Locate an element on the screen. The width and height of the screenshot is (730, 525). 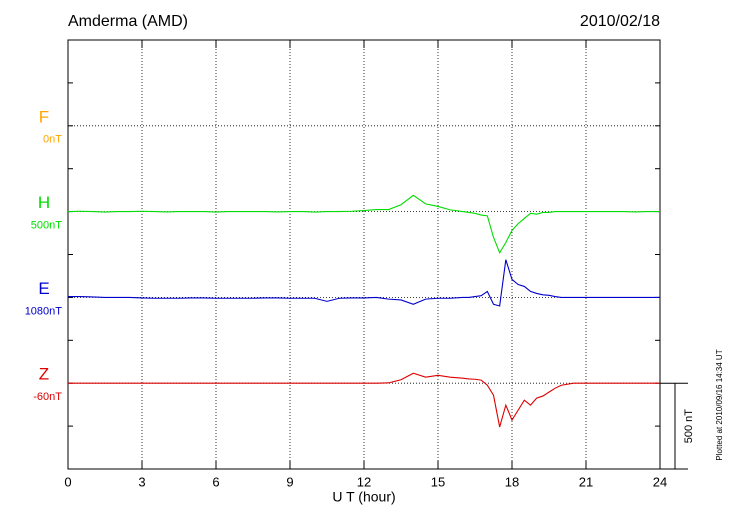
chart-date: 2010/02/18 is located at coordinates (620, 21).